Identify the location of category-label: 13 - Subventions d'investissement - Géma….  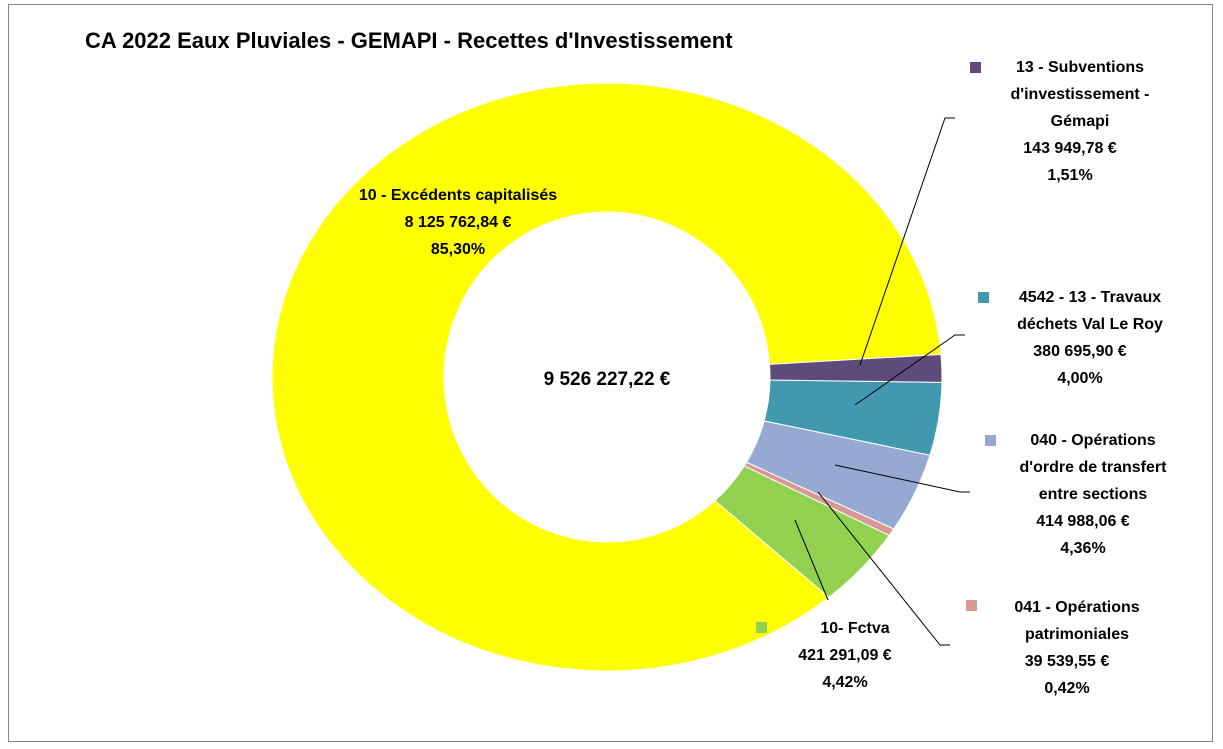
(1080, 94).